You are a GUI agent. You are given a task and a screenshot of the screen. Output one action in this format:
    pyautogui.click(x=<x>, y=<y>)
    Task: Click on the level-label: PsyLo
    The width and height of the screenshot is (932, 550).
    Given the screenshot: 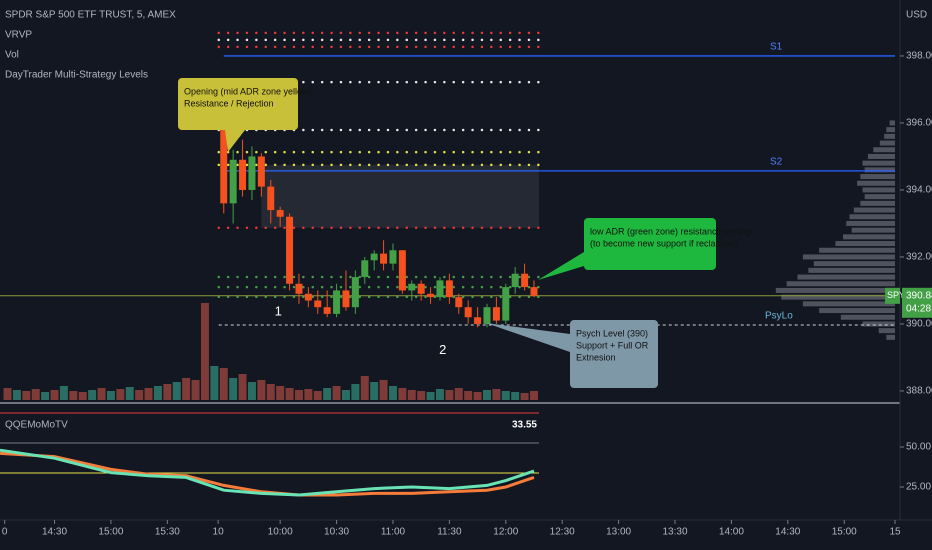 What is the action you would take?
    pyautogui.click(x=779, y=316)
    